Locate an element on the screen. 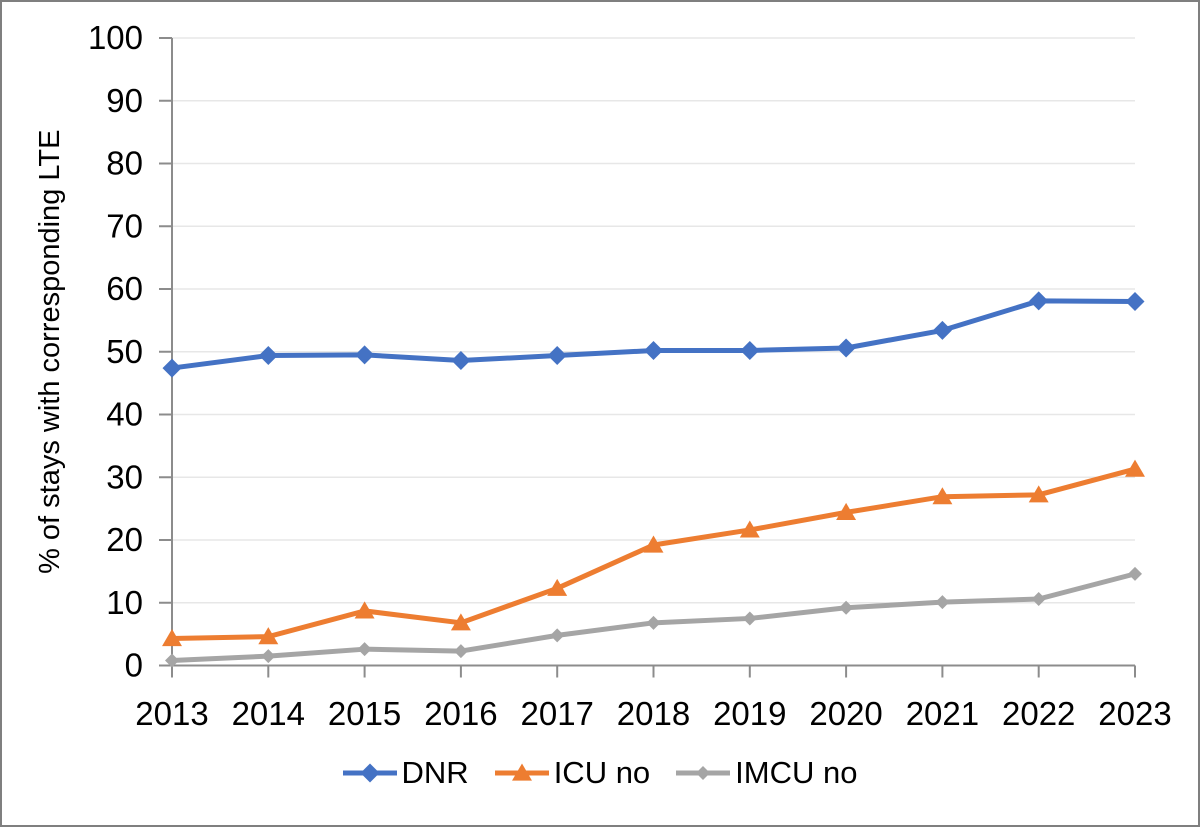  data-point-IMCU-no-2023 is located at coordinates (1135, 573).